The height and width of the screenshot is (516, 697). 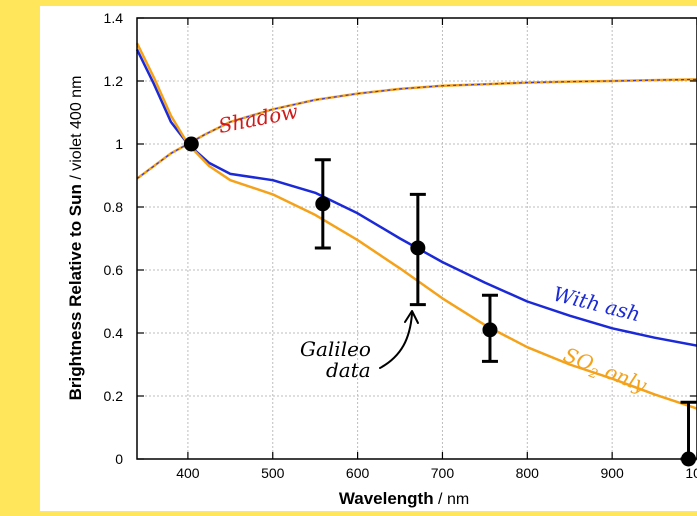 What do you see at coordinates (114, 396) in the screenshot?
I see `y-tick-label: 0.2` at bounding box center [114, 396].